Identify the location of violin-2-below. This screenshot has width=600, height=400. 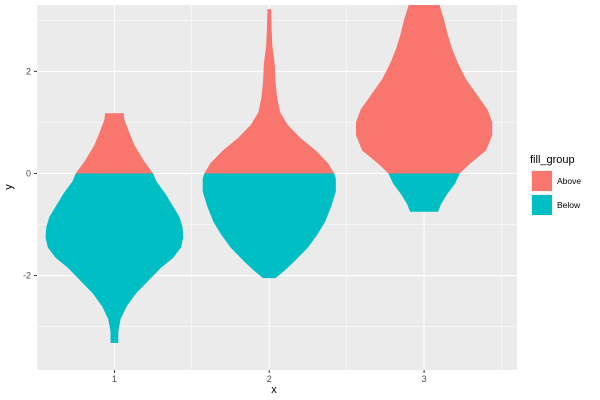
(269, 226).